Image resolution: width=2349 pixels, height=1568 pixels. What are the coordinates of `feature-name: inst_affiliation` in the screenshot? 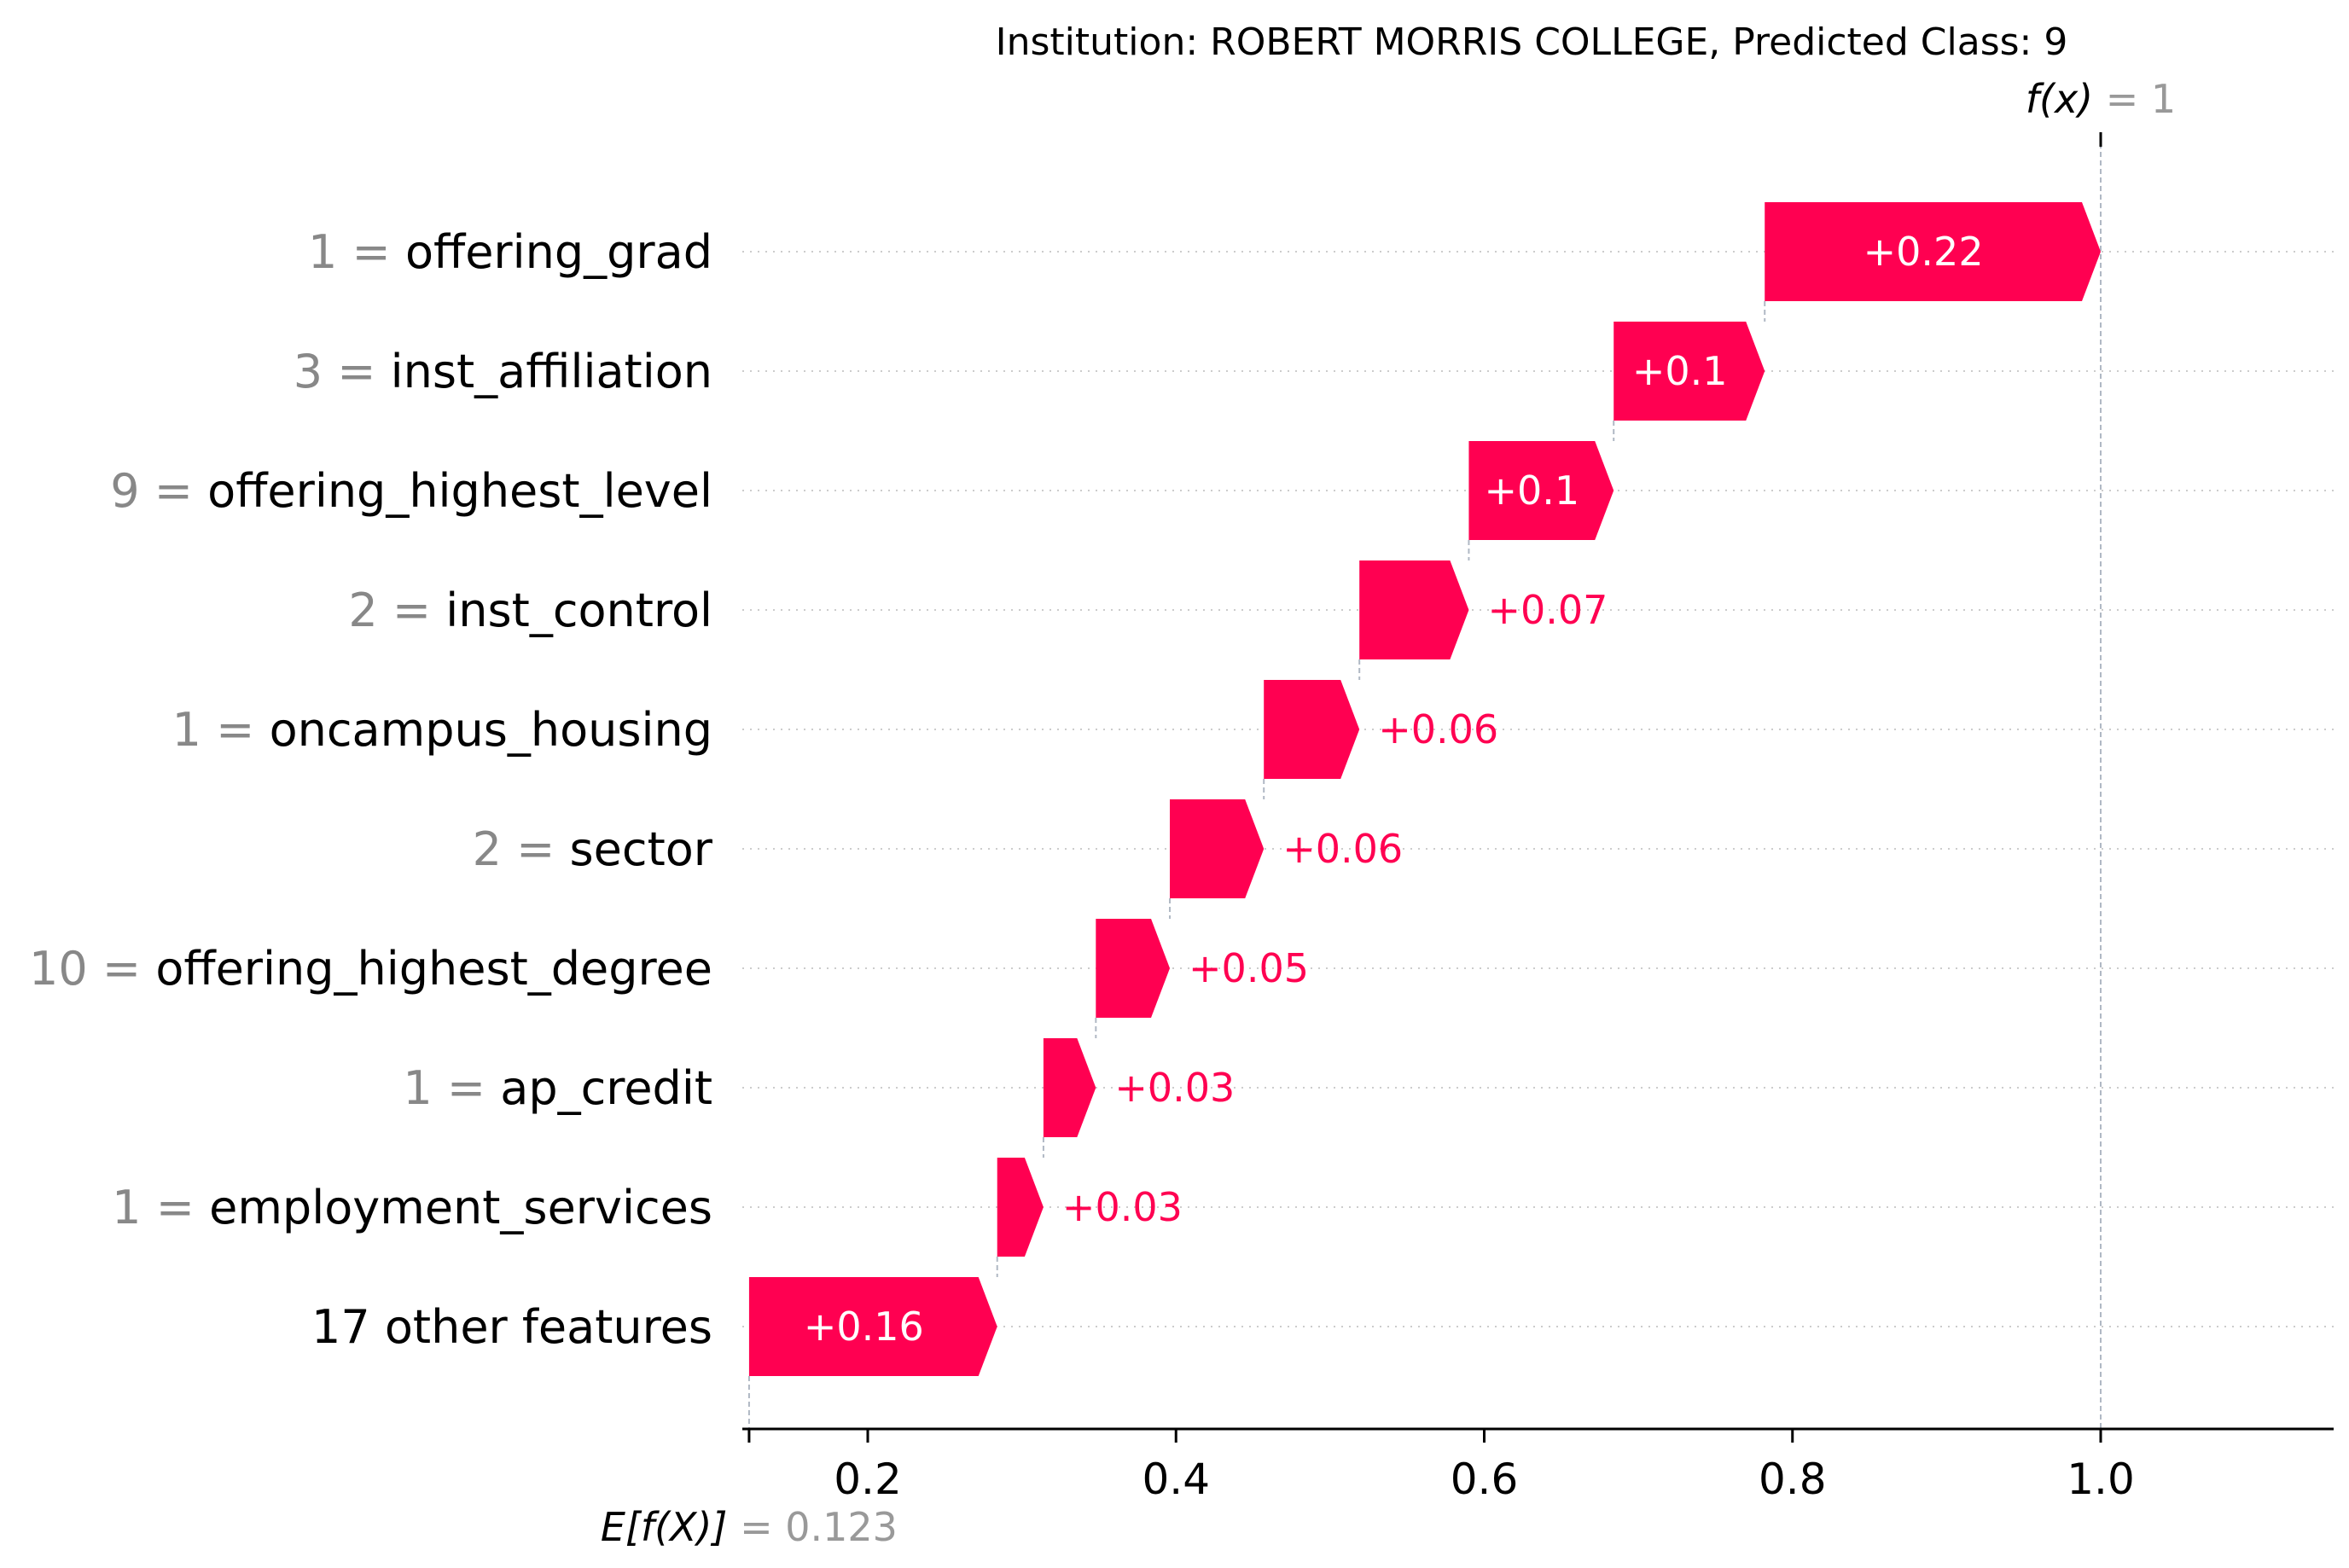 It's located at (551, 371).